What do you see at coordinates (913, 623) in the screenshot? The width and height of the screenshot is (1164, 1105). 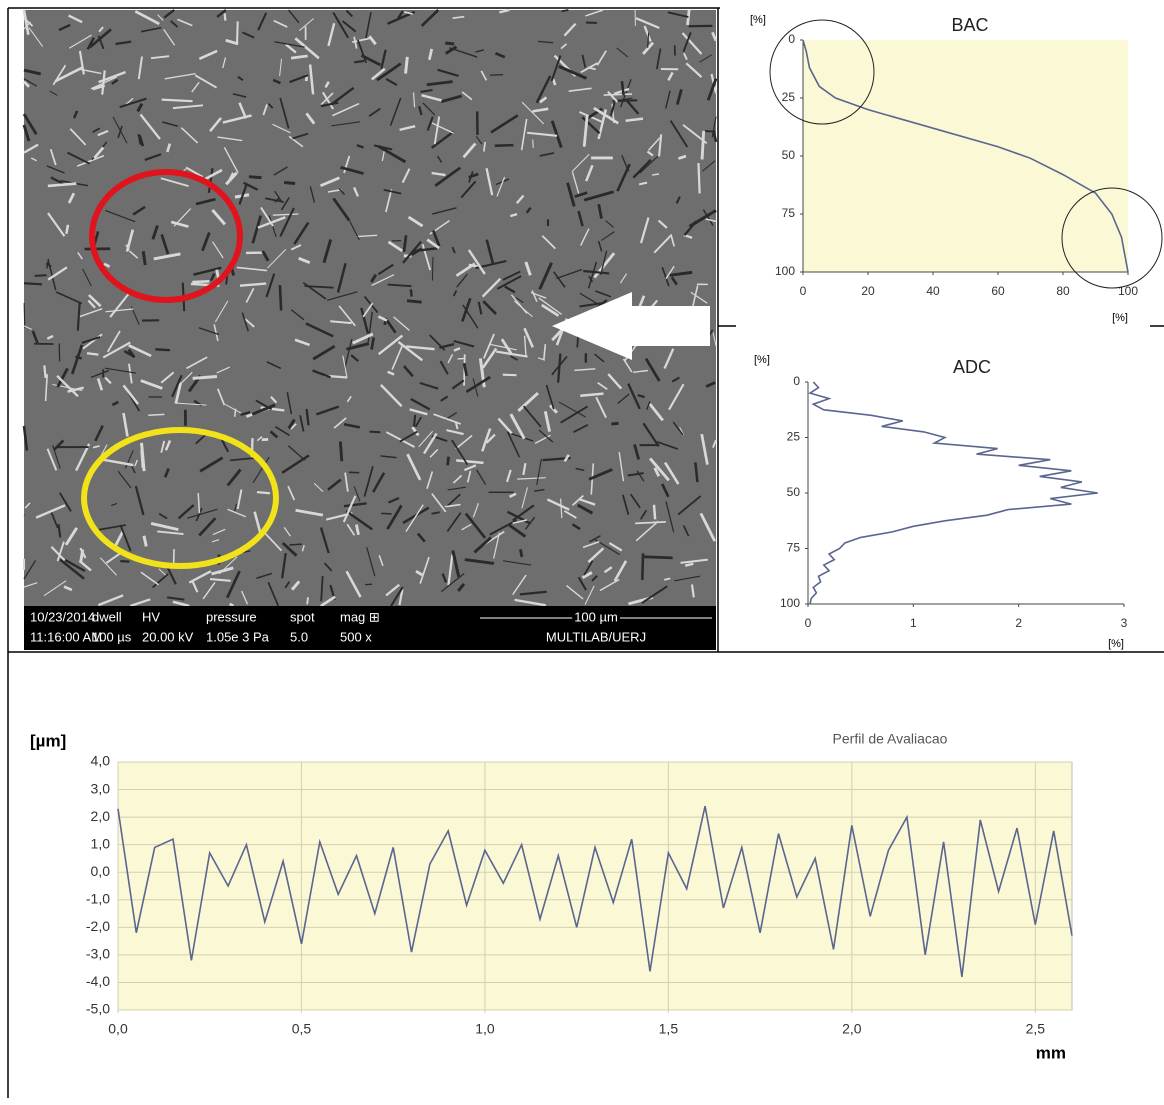 I see `x-tick-label: 1` at bounding box center [913, 623].